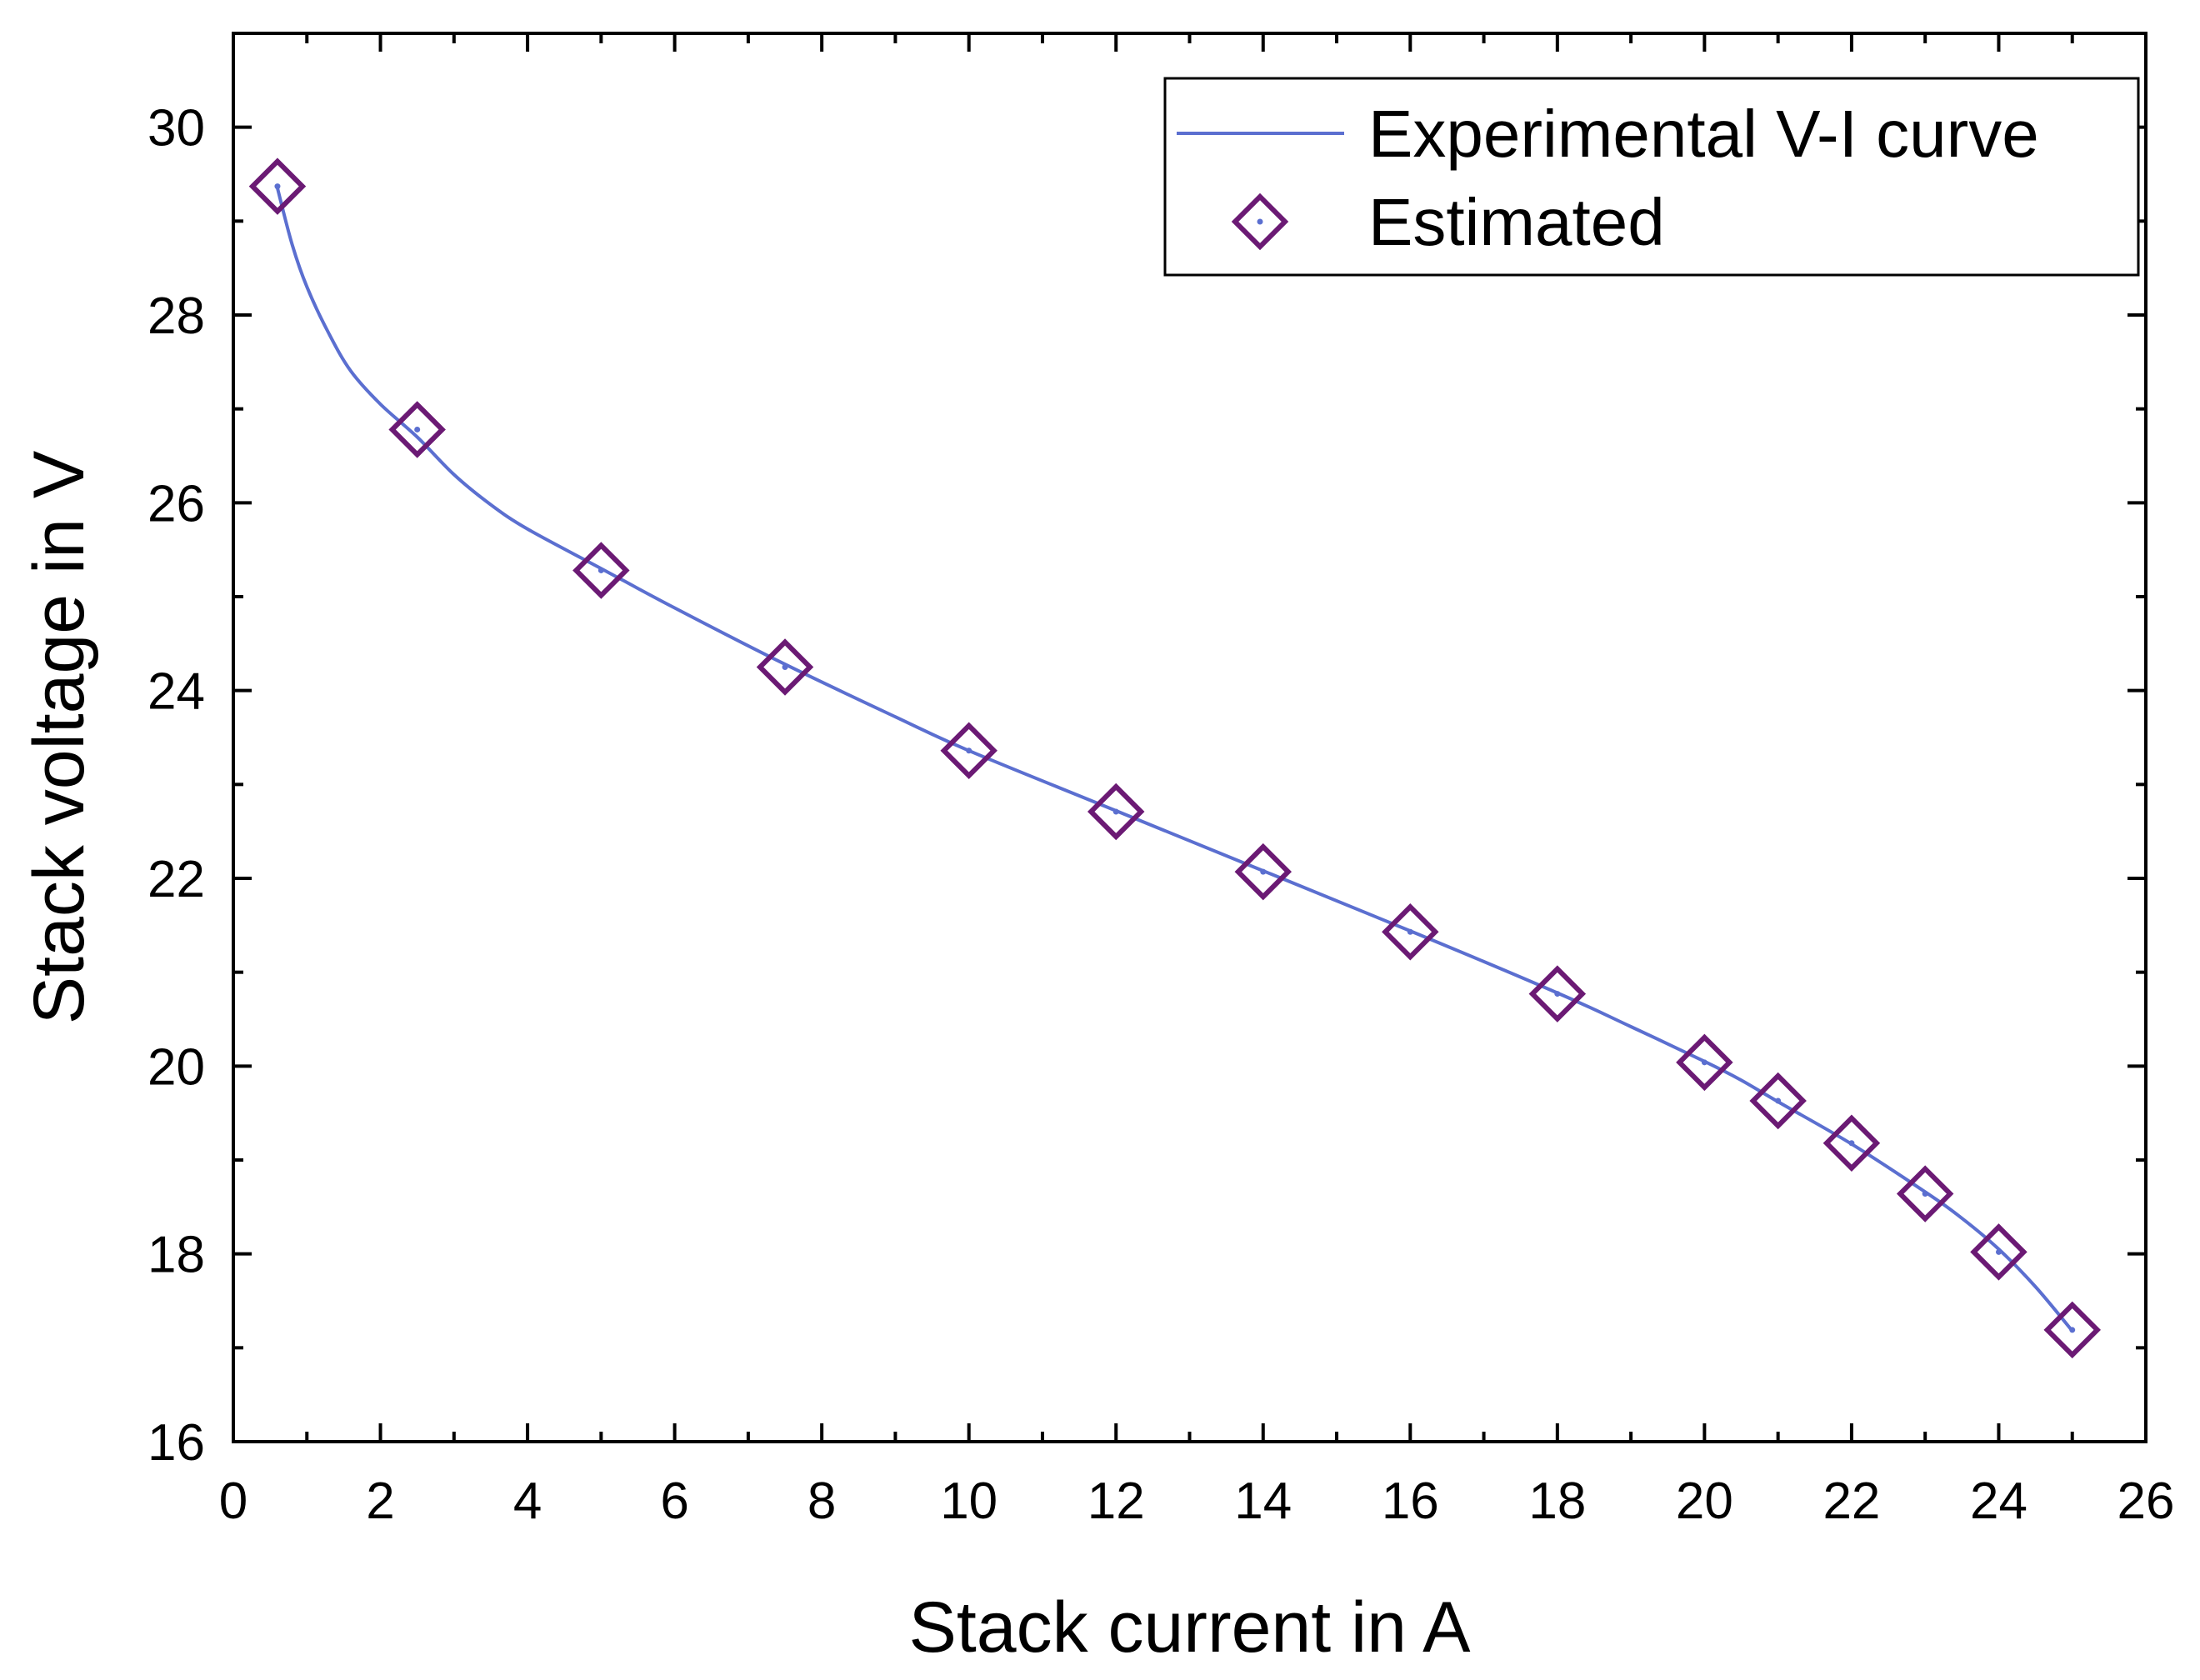 This screenshot has width=2200, height=1680. I want to click on x-tick-label: 16, so click(1410, 1501).